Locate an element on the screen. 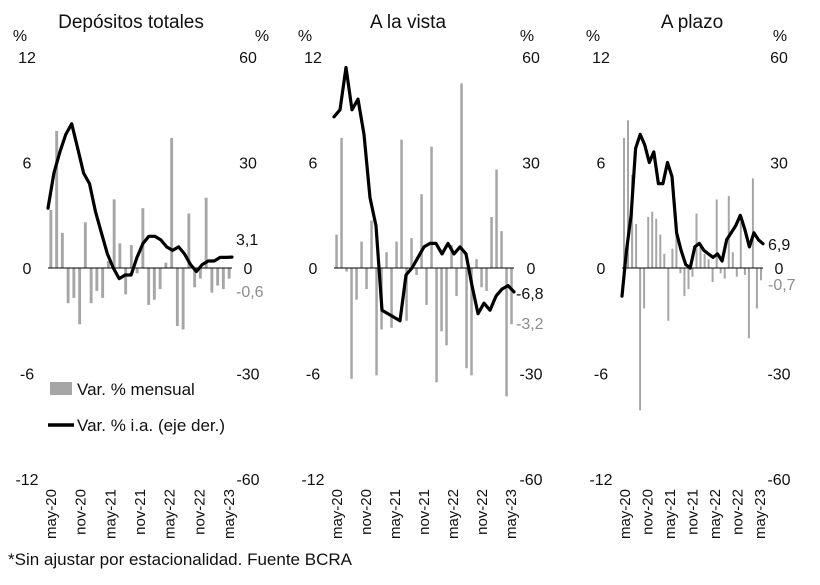  panel2-ytick-left: 0 is located at coordinates (313, 269).